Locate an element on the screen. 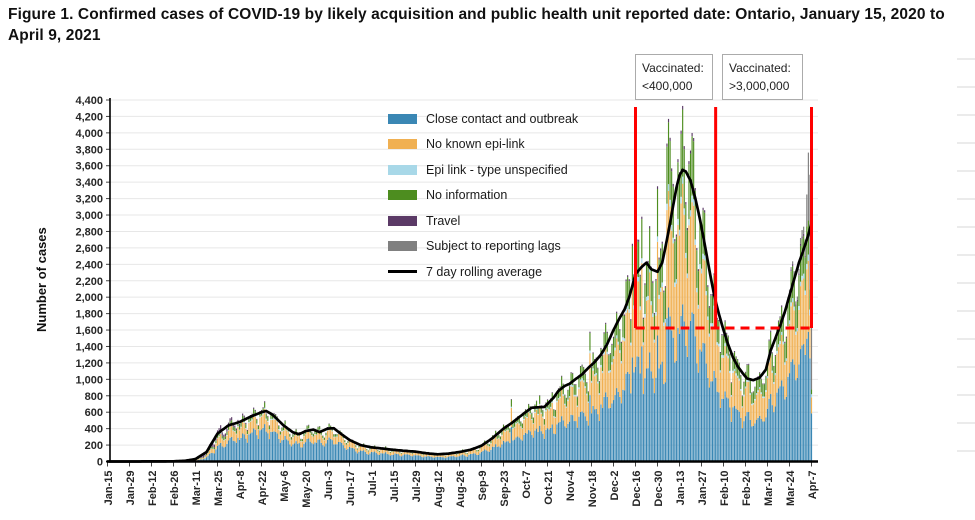 The image size is (975, 520). legend-item-1: No known epi-link is located at coordinates (483, 145).